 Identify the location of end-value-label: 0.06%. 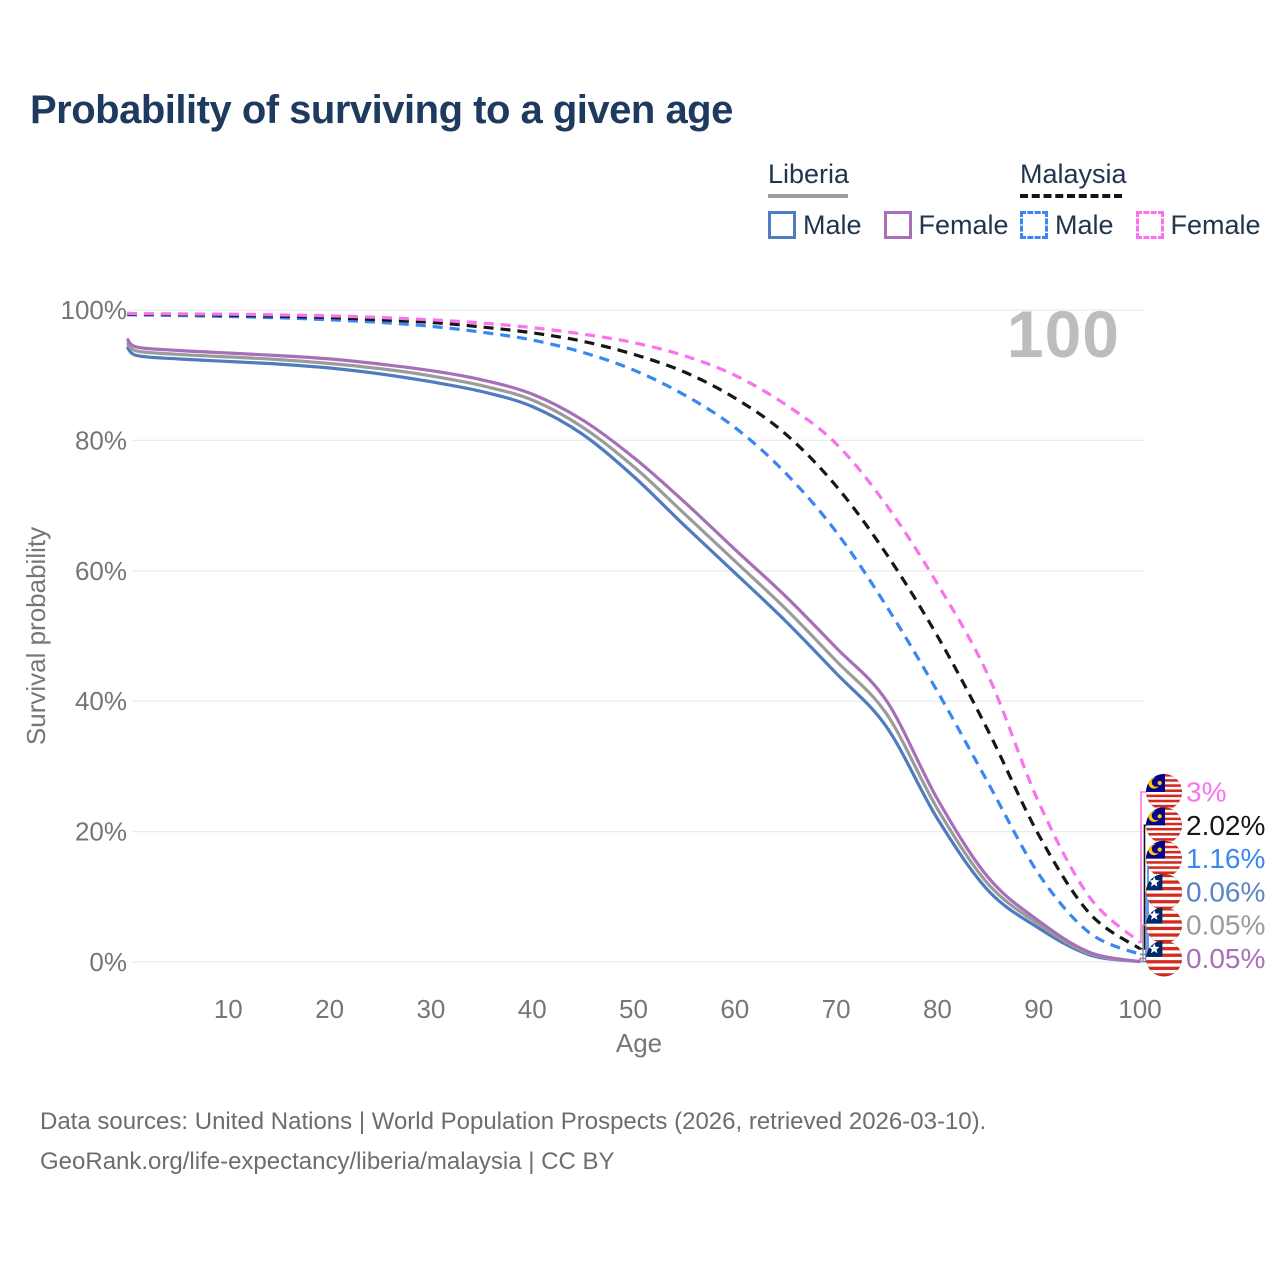
(1225, 891).